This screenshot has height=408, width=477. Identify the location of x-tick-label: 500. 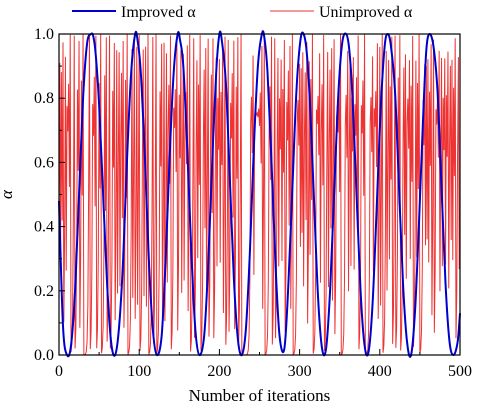
(460, 371).